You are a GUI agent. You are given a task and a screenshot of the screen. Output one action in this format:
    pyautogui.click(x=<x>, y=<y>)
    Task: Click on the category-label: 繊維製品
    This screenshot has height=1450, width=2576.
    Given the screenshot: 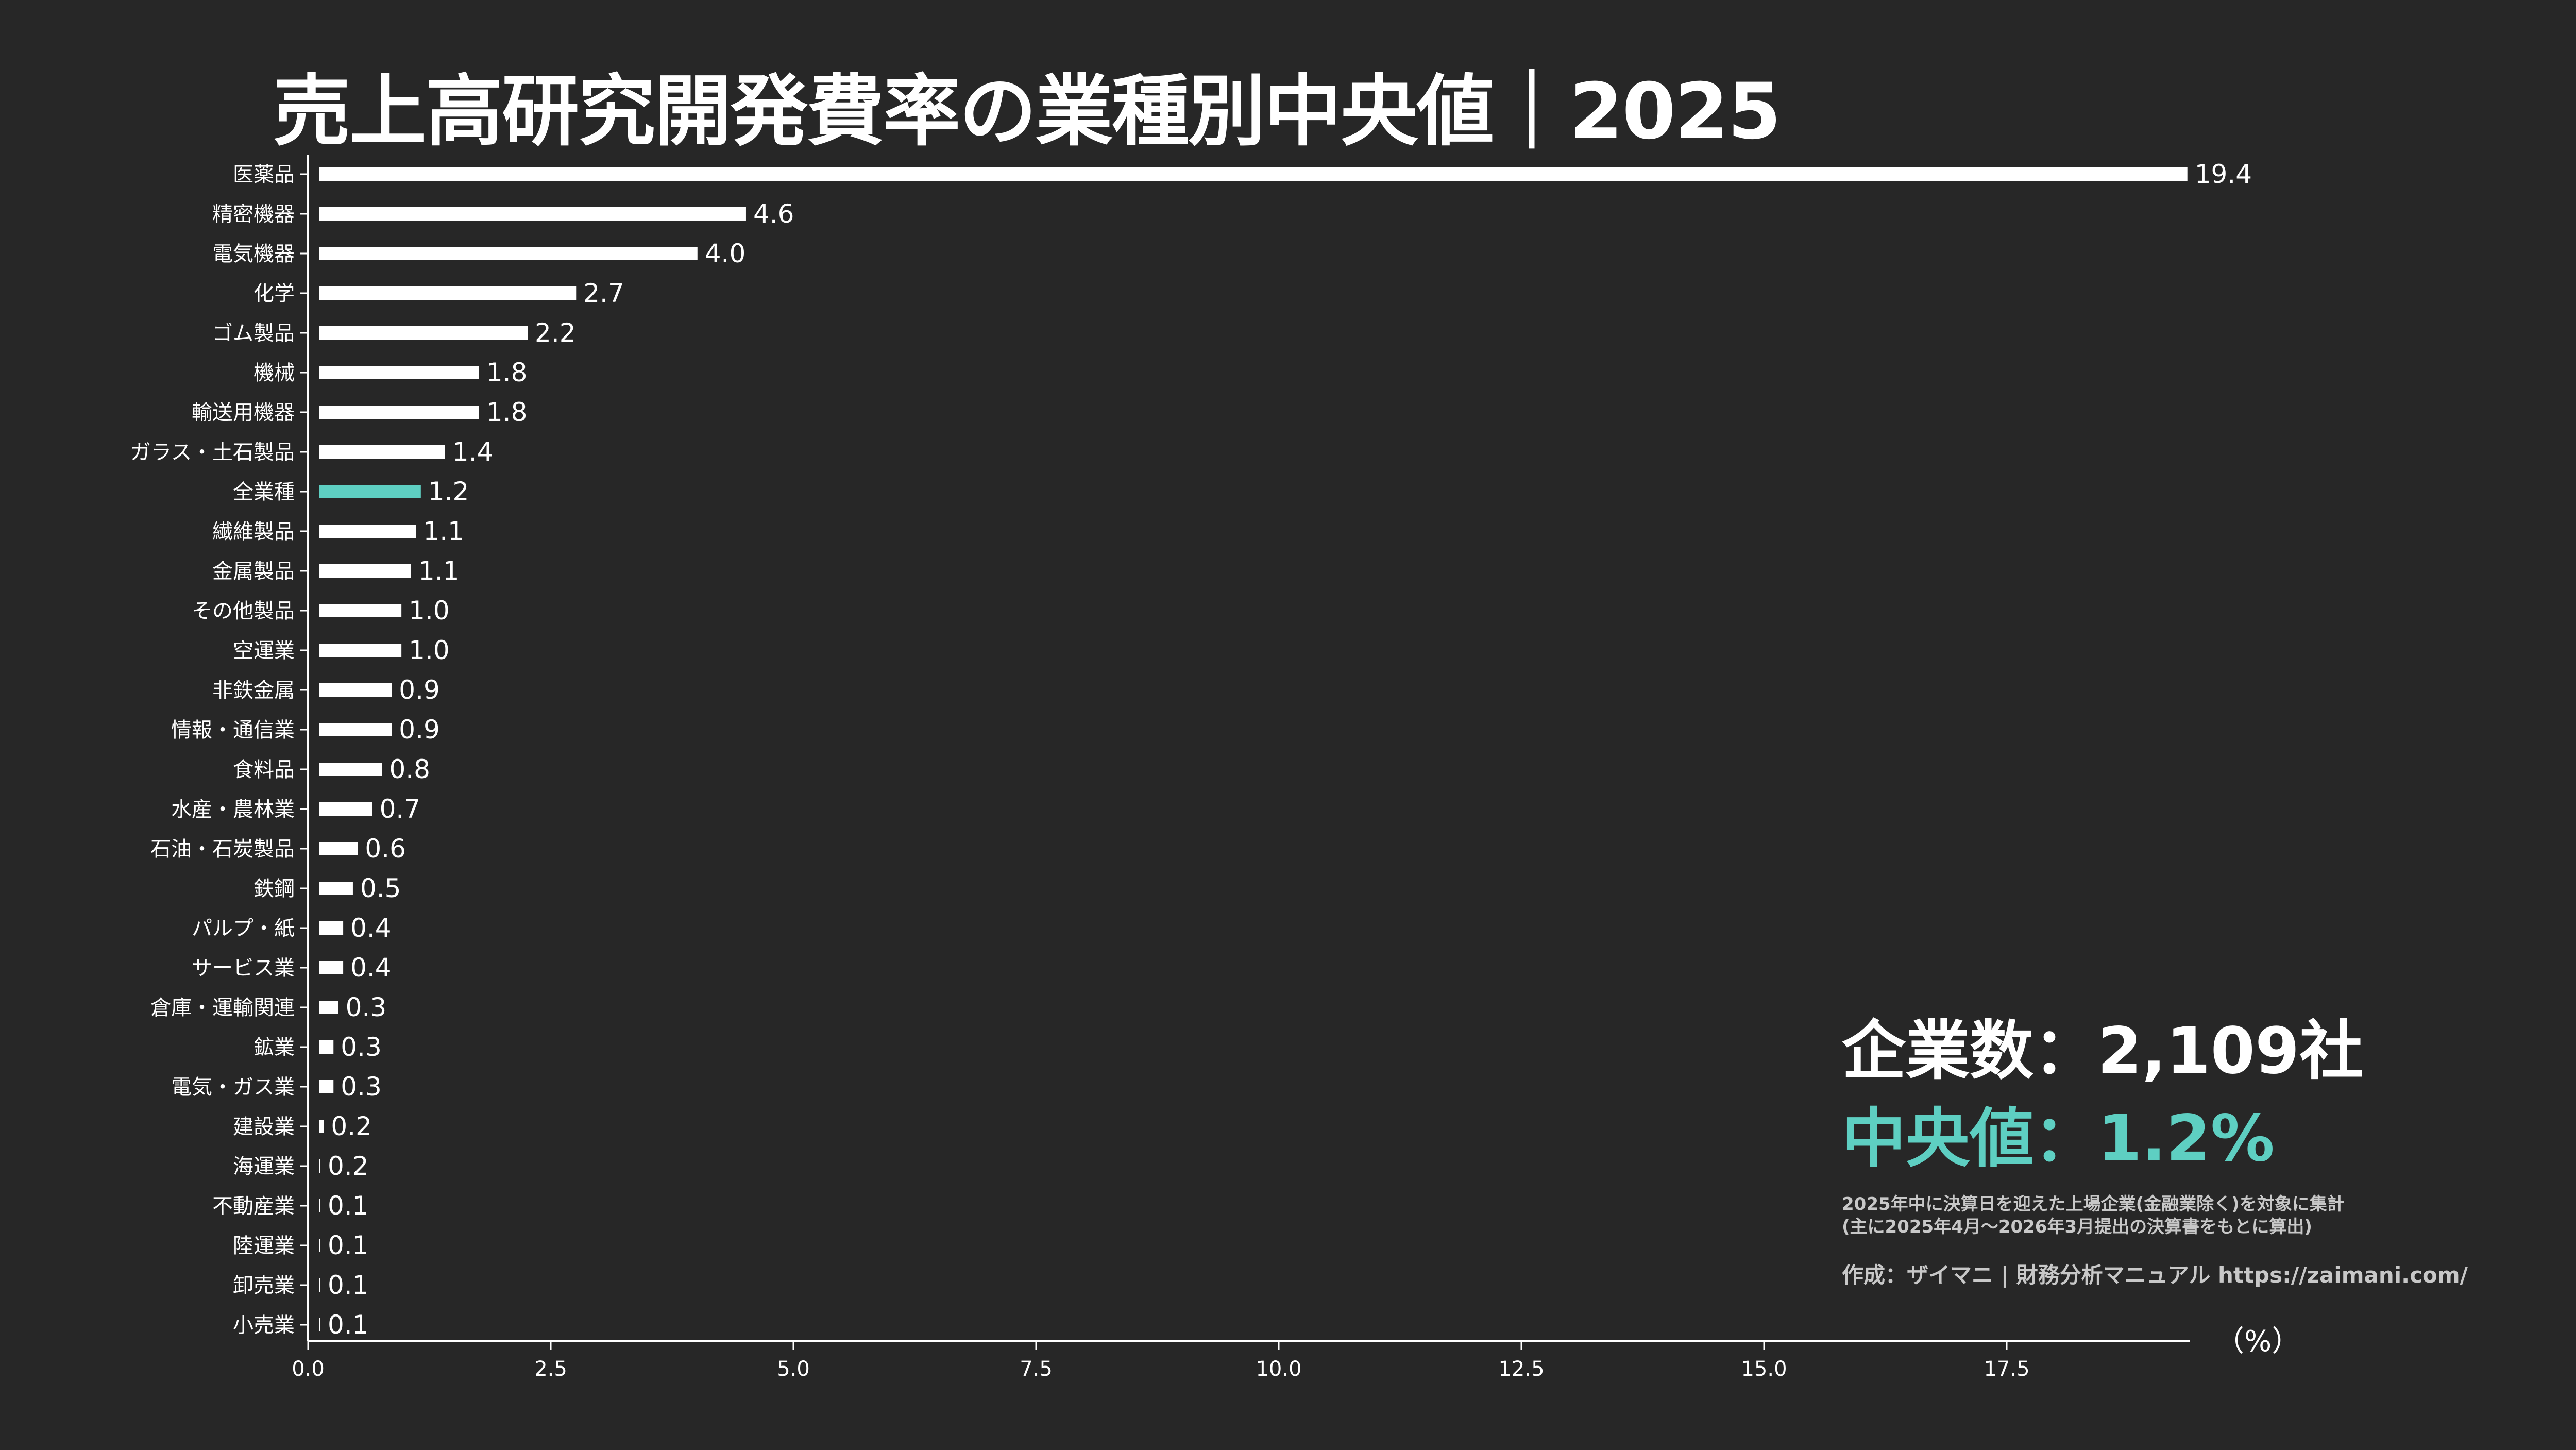 What is the action you would take?
    pyautogui.click(x=253, y=532)
    